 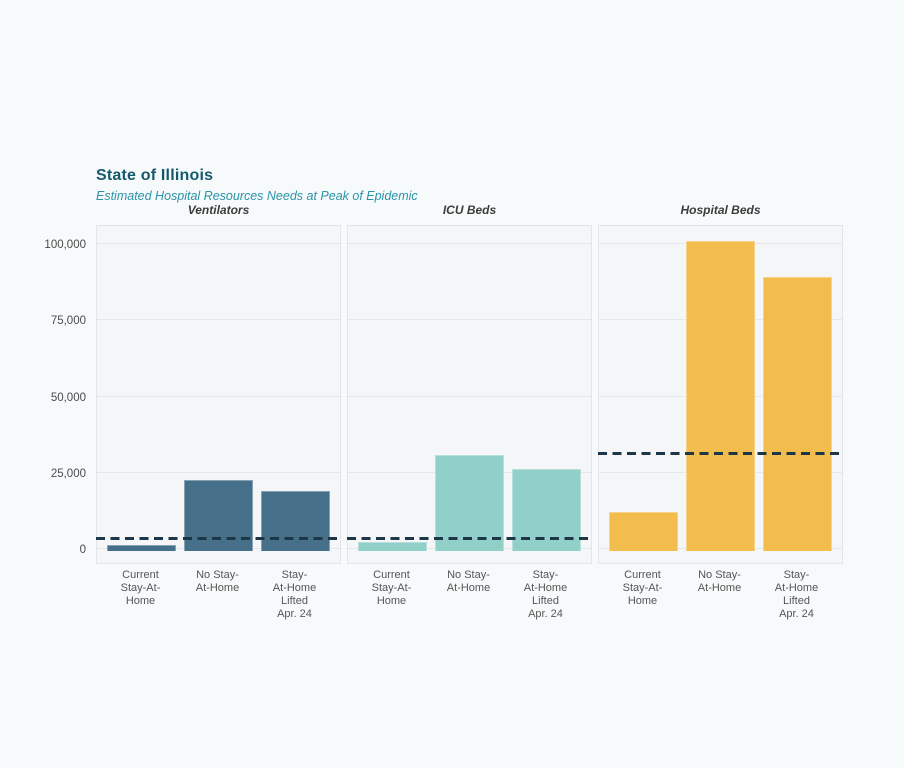 I want to click on bar-ventilators-no-stay-at-home, so click(x=218, y=515).